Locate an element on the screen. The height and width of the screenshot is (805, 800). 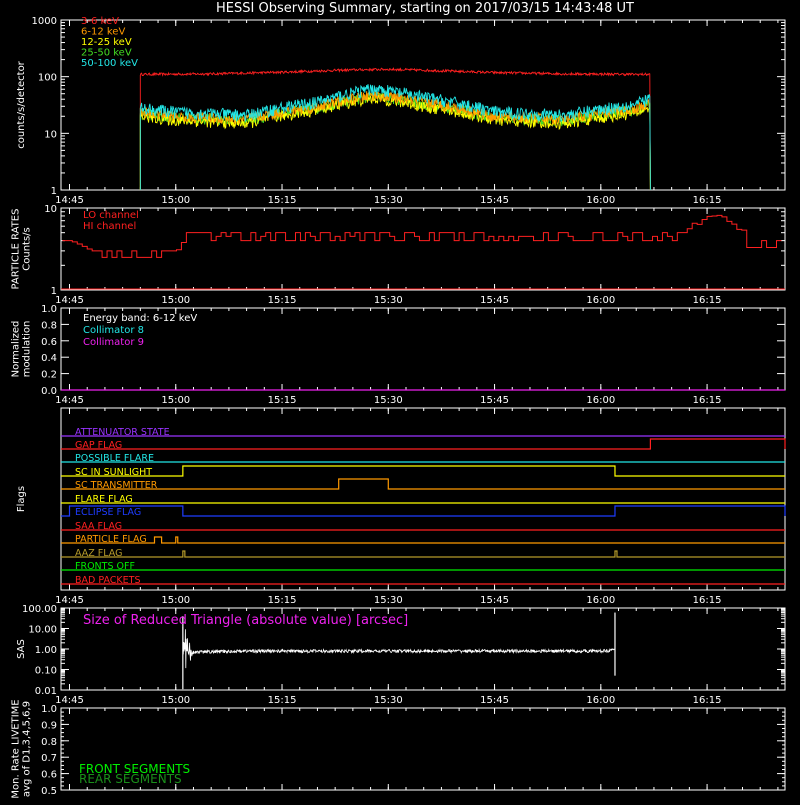
flag-label: SC IN SUNLIGHT is located at coordinates (113, 472).